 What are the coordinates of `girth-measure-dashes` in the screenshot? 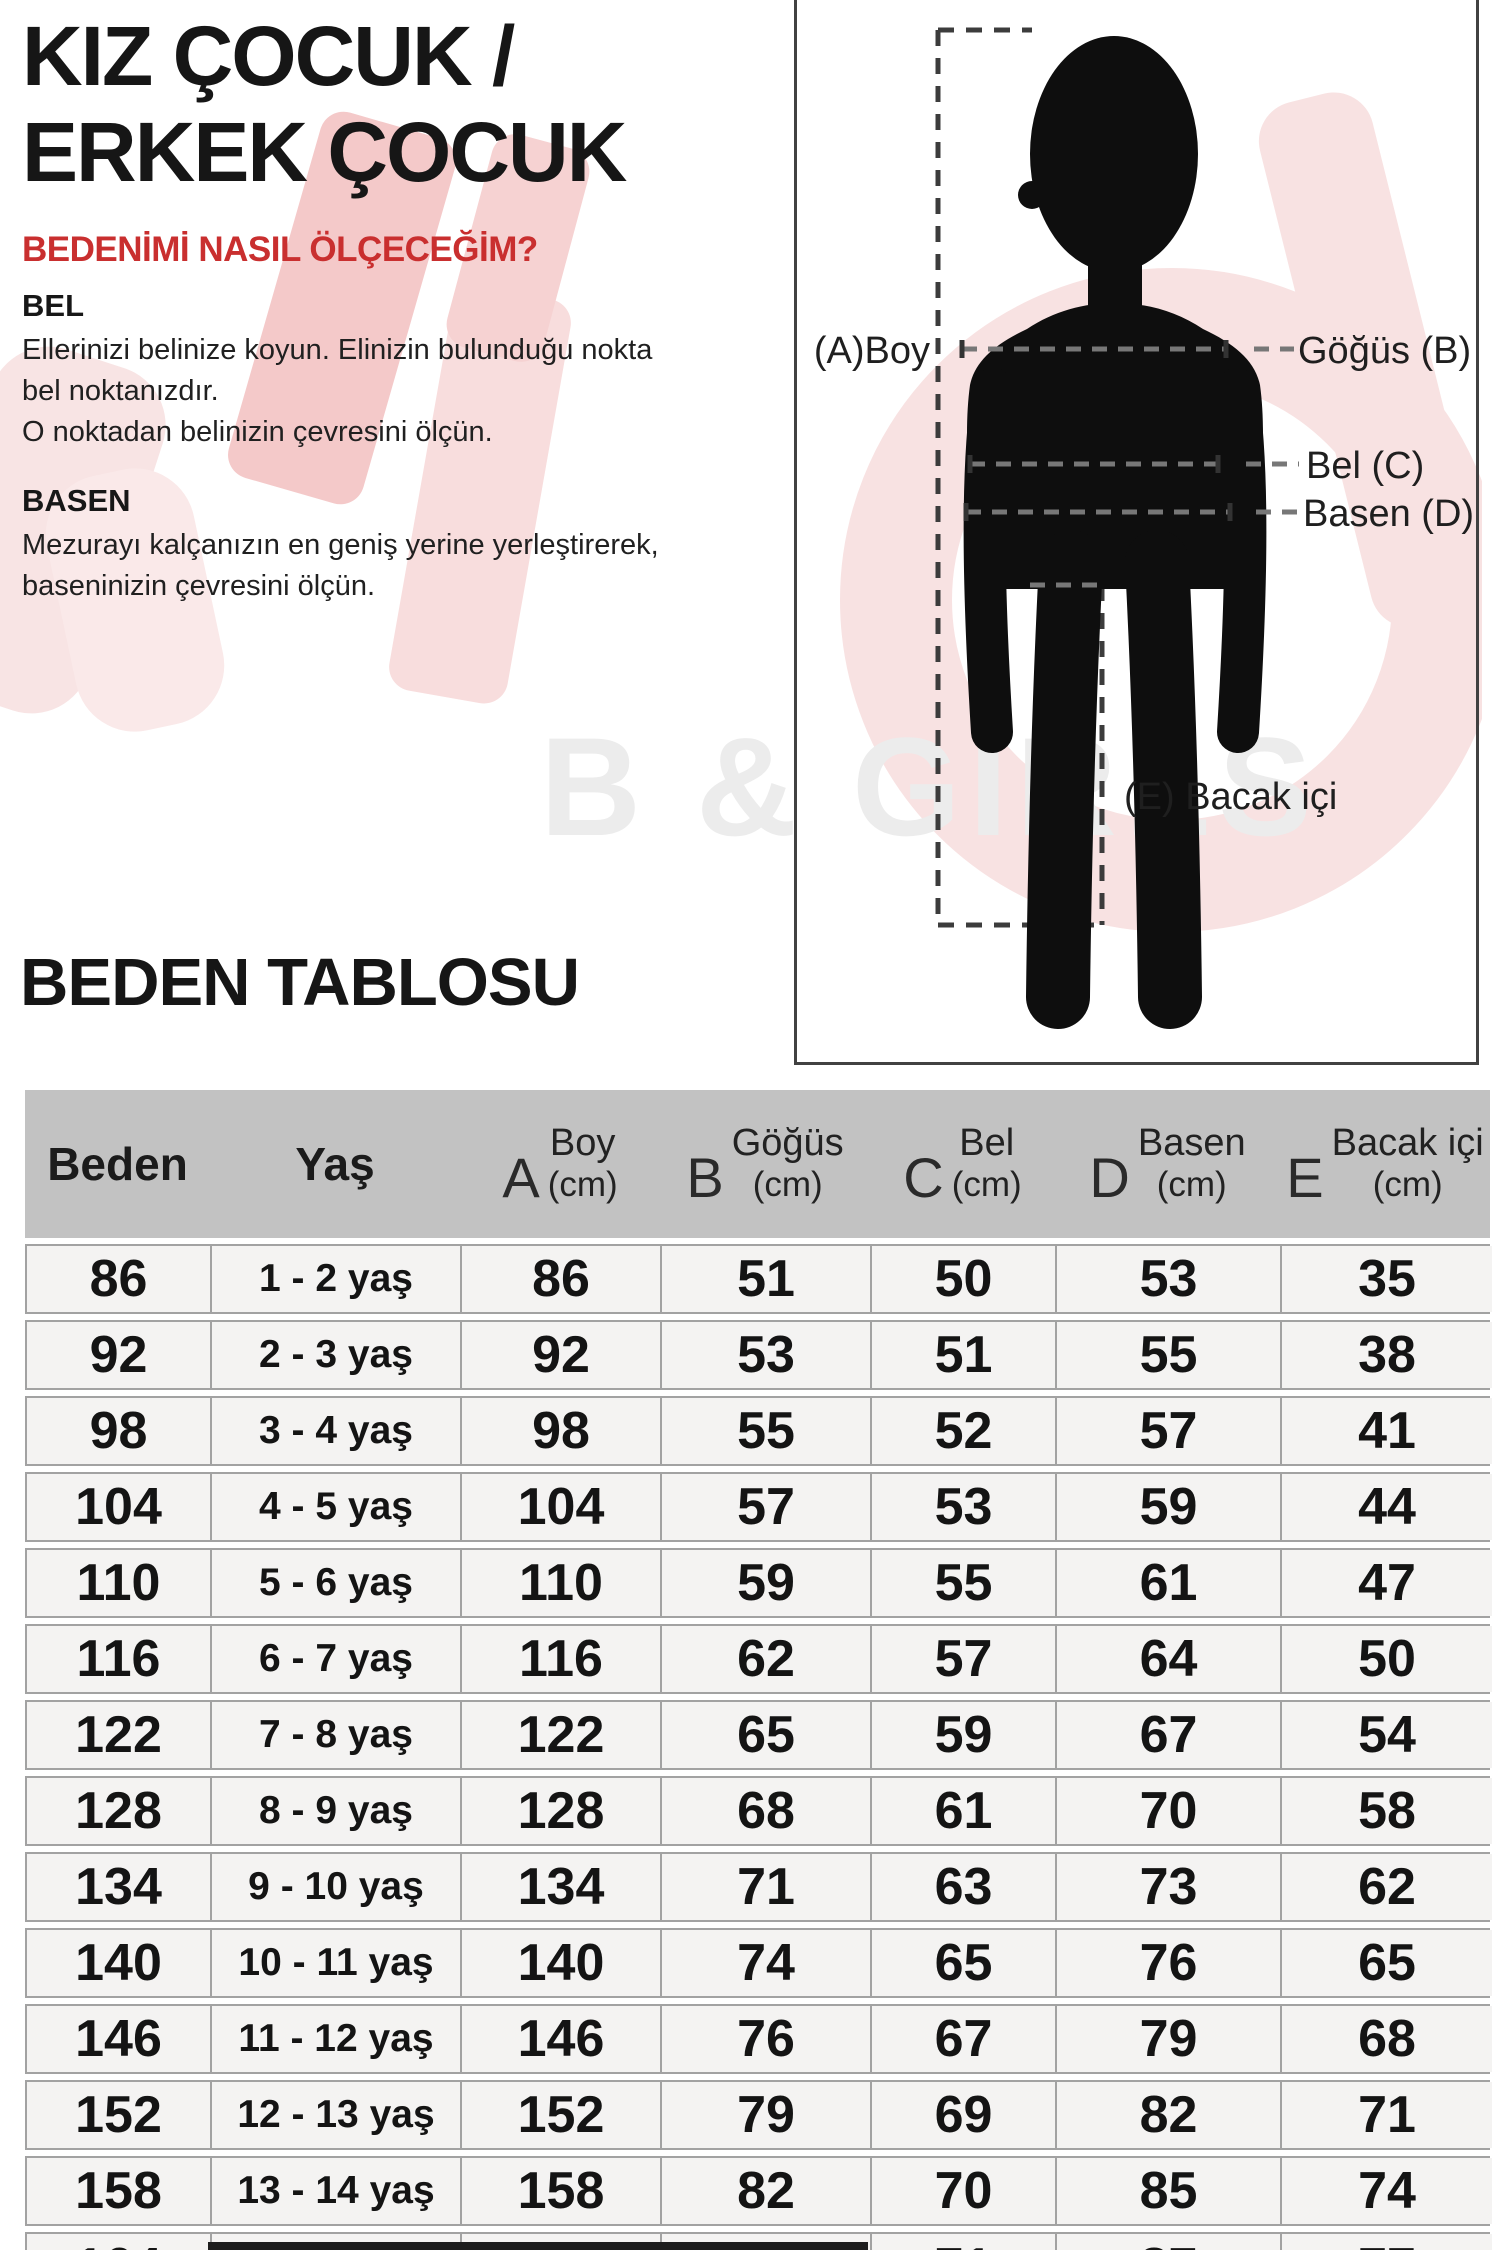 It's located at (1130, 467).